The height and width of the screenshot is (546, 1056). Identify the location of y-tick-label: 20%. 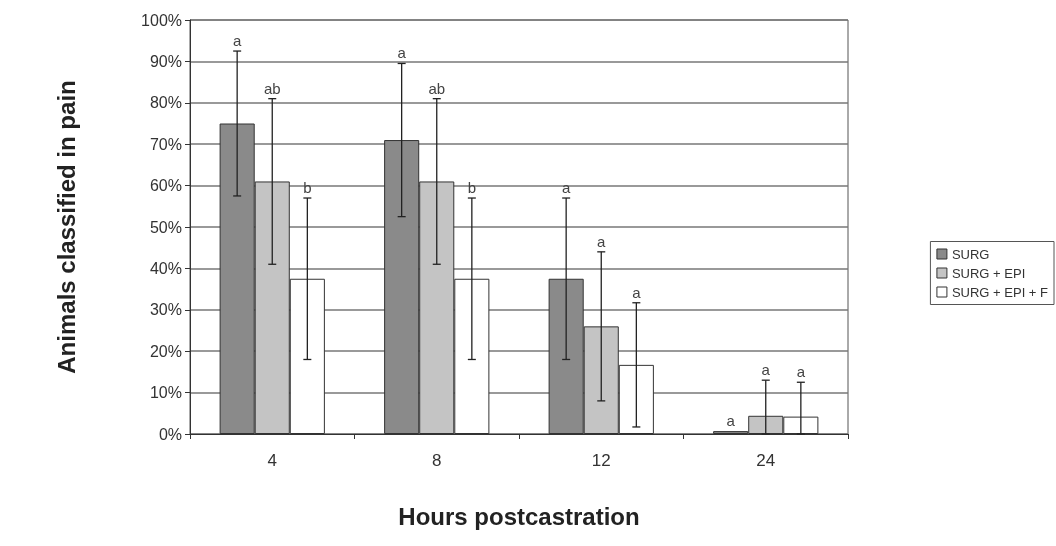
(165, 351).